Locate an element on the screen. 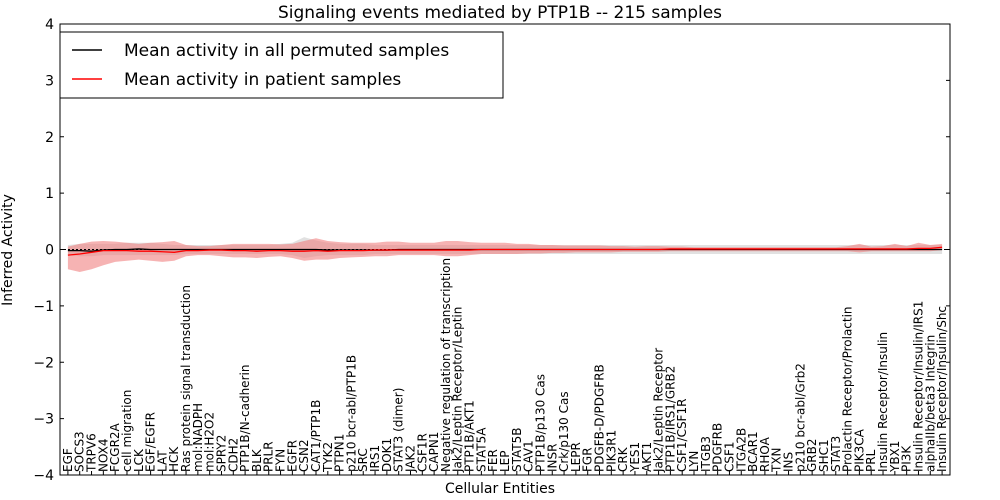  x-tick-label: ITGA2B is located at coordinates (741, 450).